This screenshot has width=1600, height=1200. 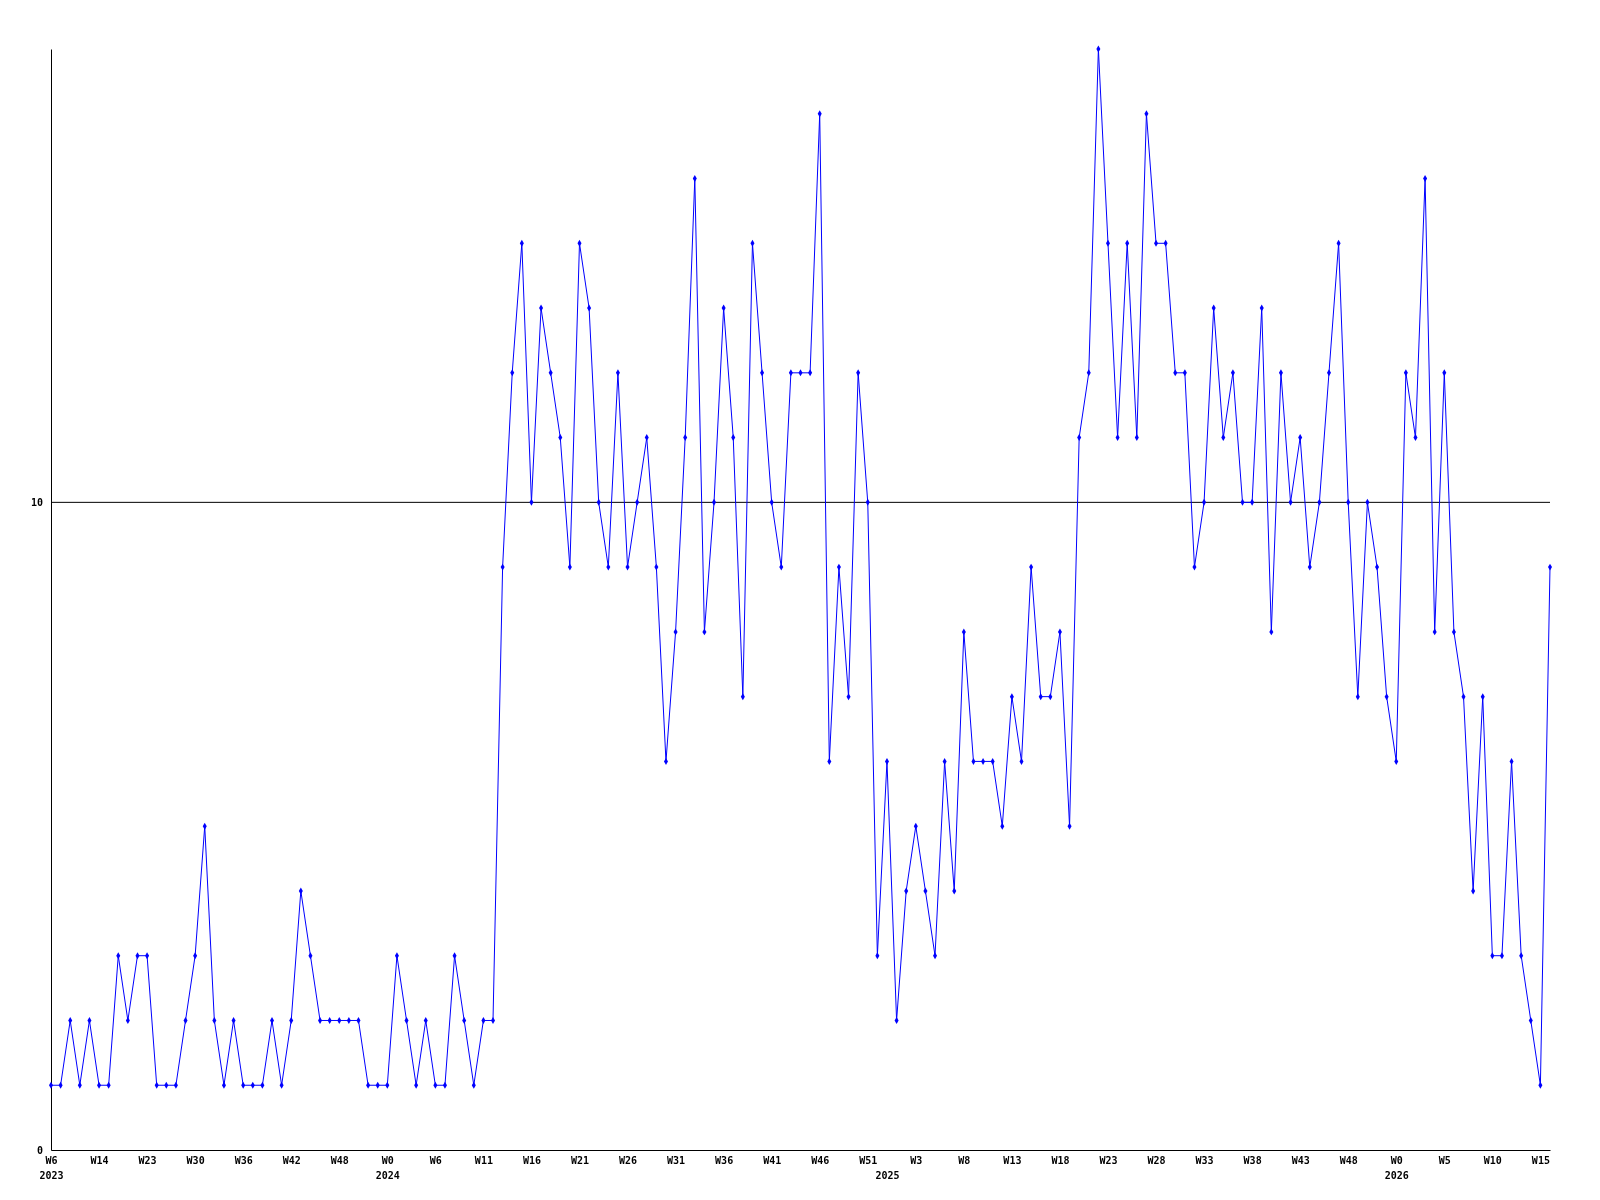 I want to click on x-tick-label: W46, so click(x=820, y=1160).